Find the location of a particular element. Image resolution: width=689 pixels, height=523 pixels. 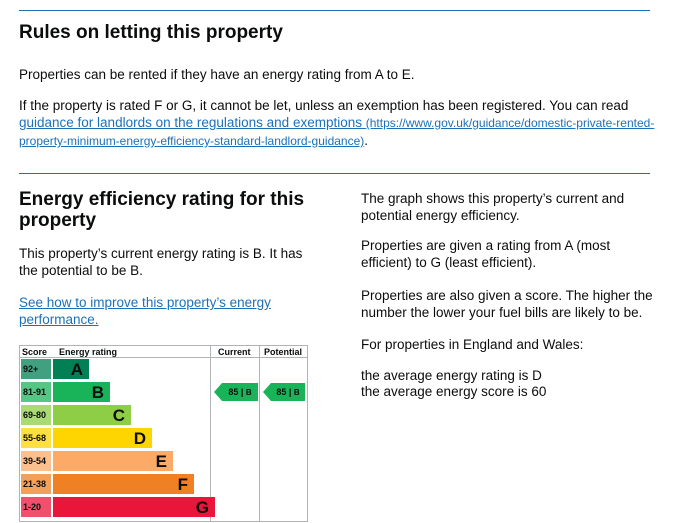

epc-rating-header: Energy rating is located at coordinates (88, 352).